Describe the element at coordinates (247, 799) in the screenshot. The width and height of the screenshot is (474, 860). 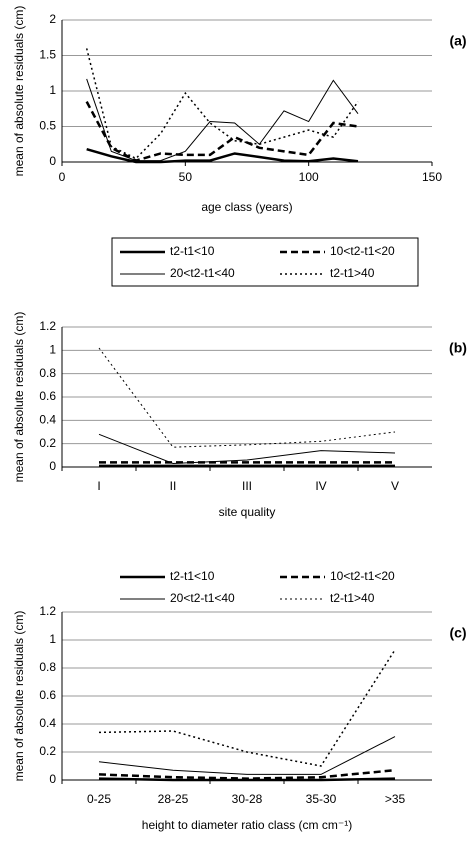
I see `x-tick-label: 30-28` at that location.